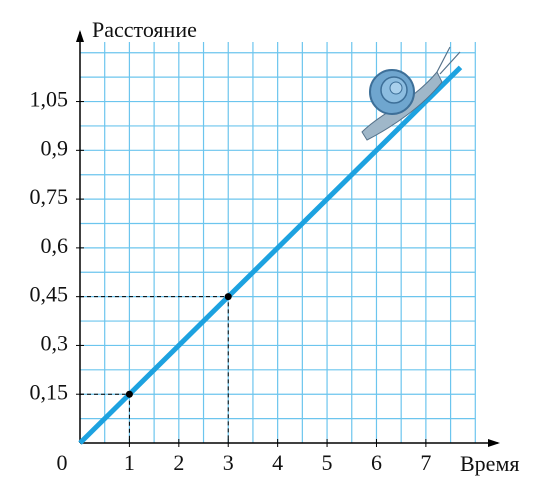  I want to click on y-tick-label: 0,45, so click(49, 294).